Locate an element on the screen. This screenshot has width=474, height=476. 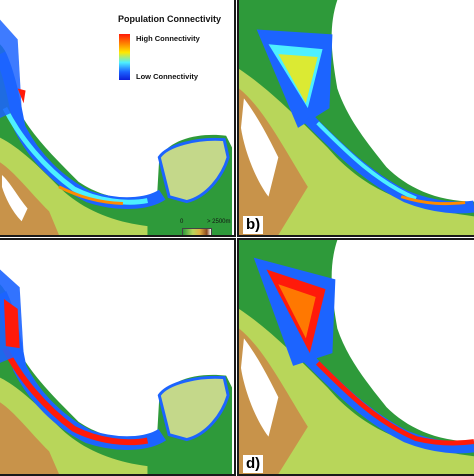
corridor-mid is located at coordinates (75, 156).